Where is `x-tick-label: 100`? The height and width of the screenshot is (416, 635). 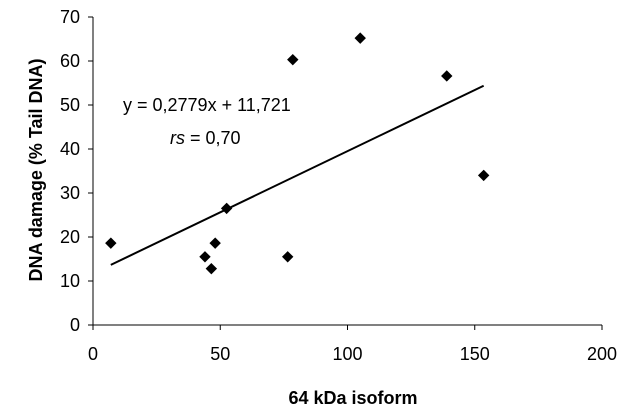 x-tick-label: 100 is located at coordinates (347, 354).